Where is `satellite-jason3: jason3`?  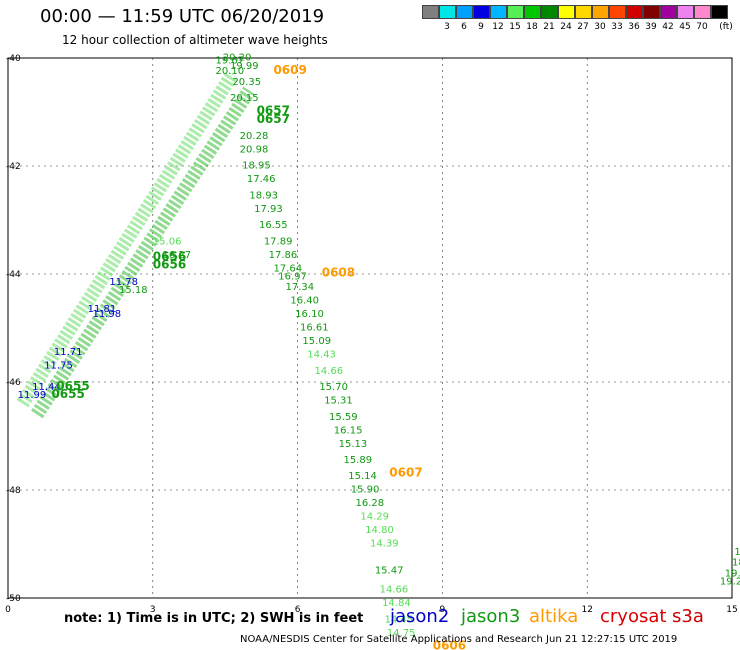 satellite-jason3: jason3 is located at coordinates (491, 616).